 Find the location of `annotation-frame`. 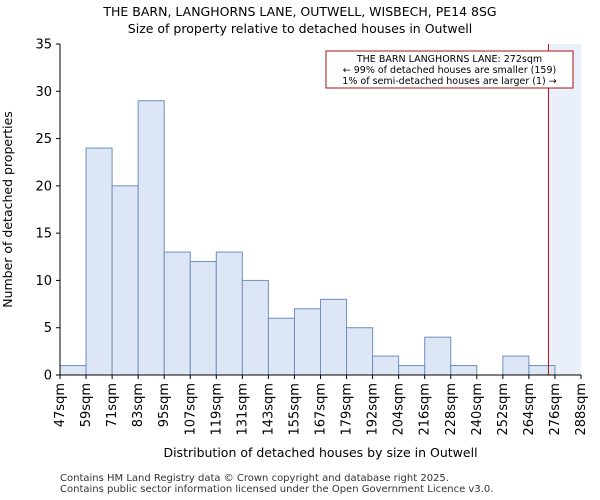

annotation-frame is located at coordinates (449, 69).